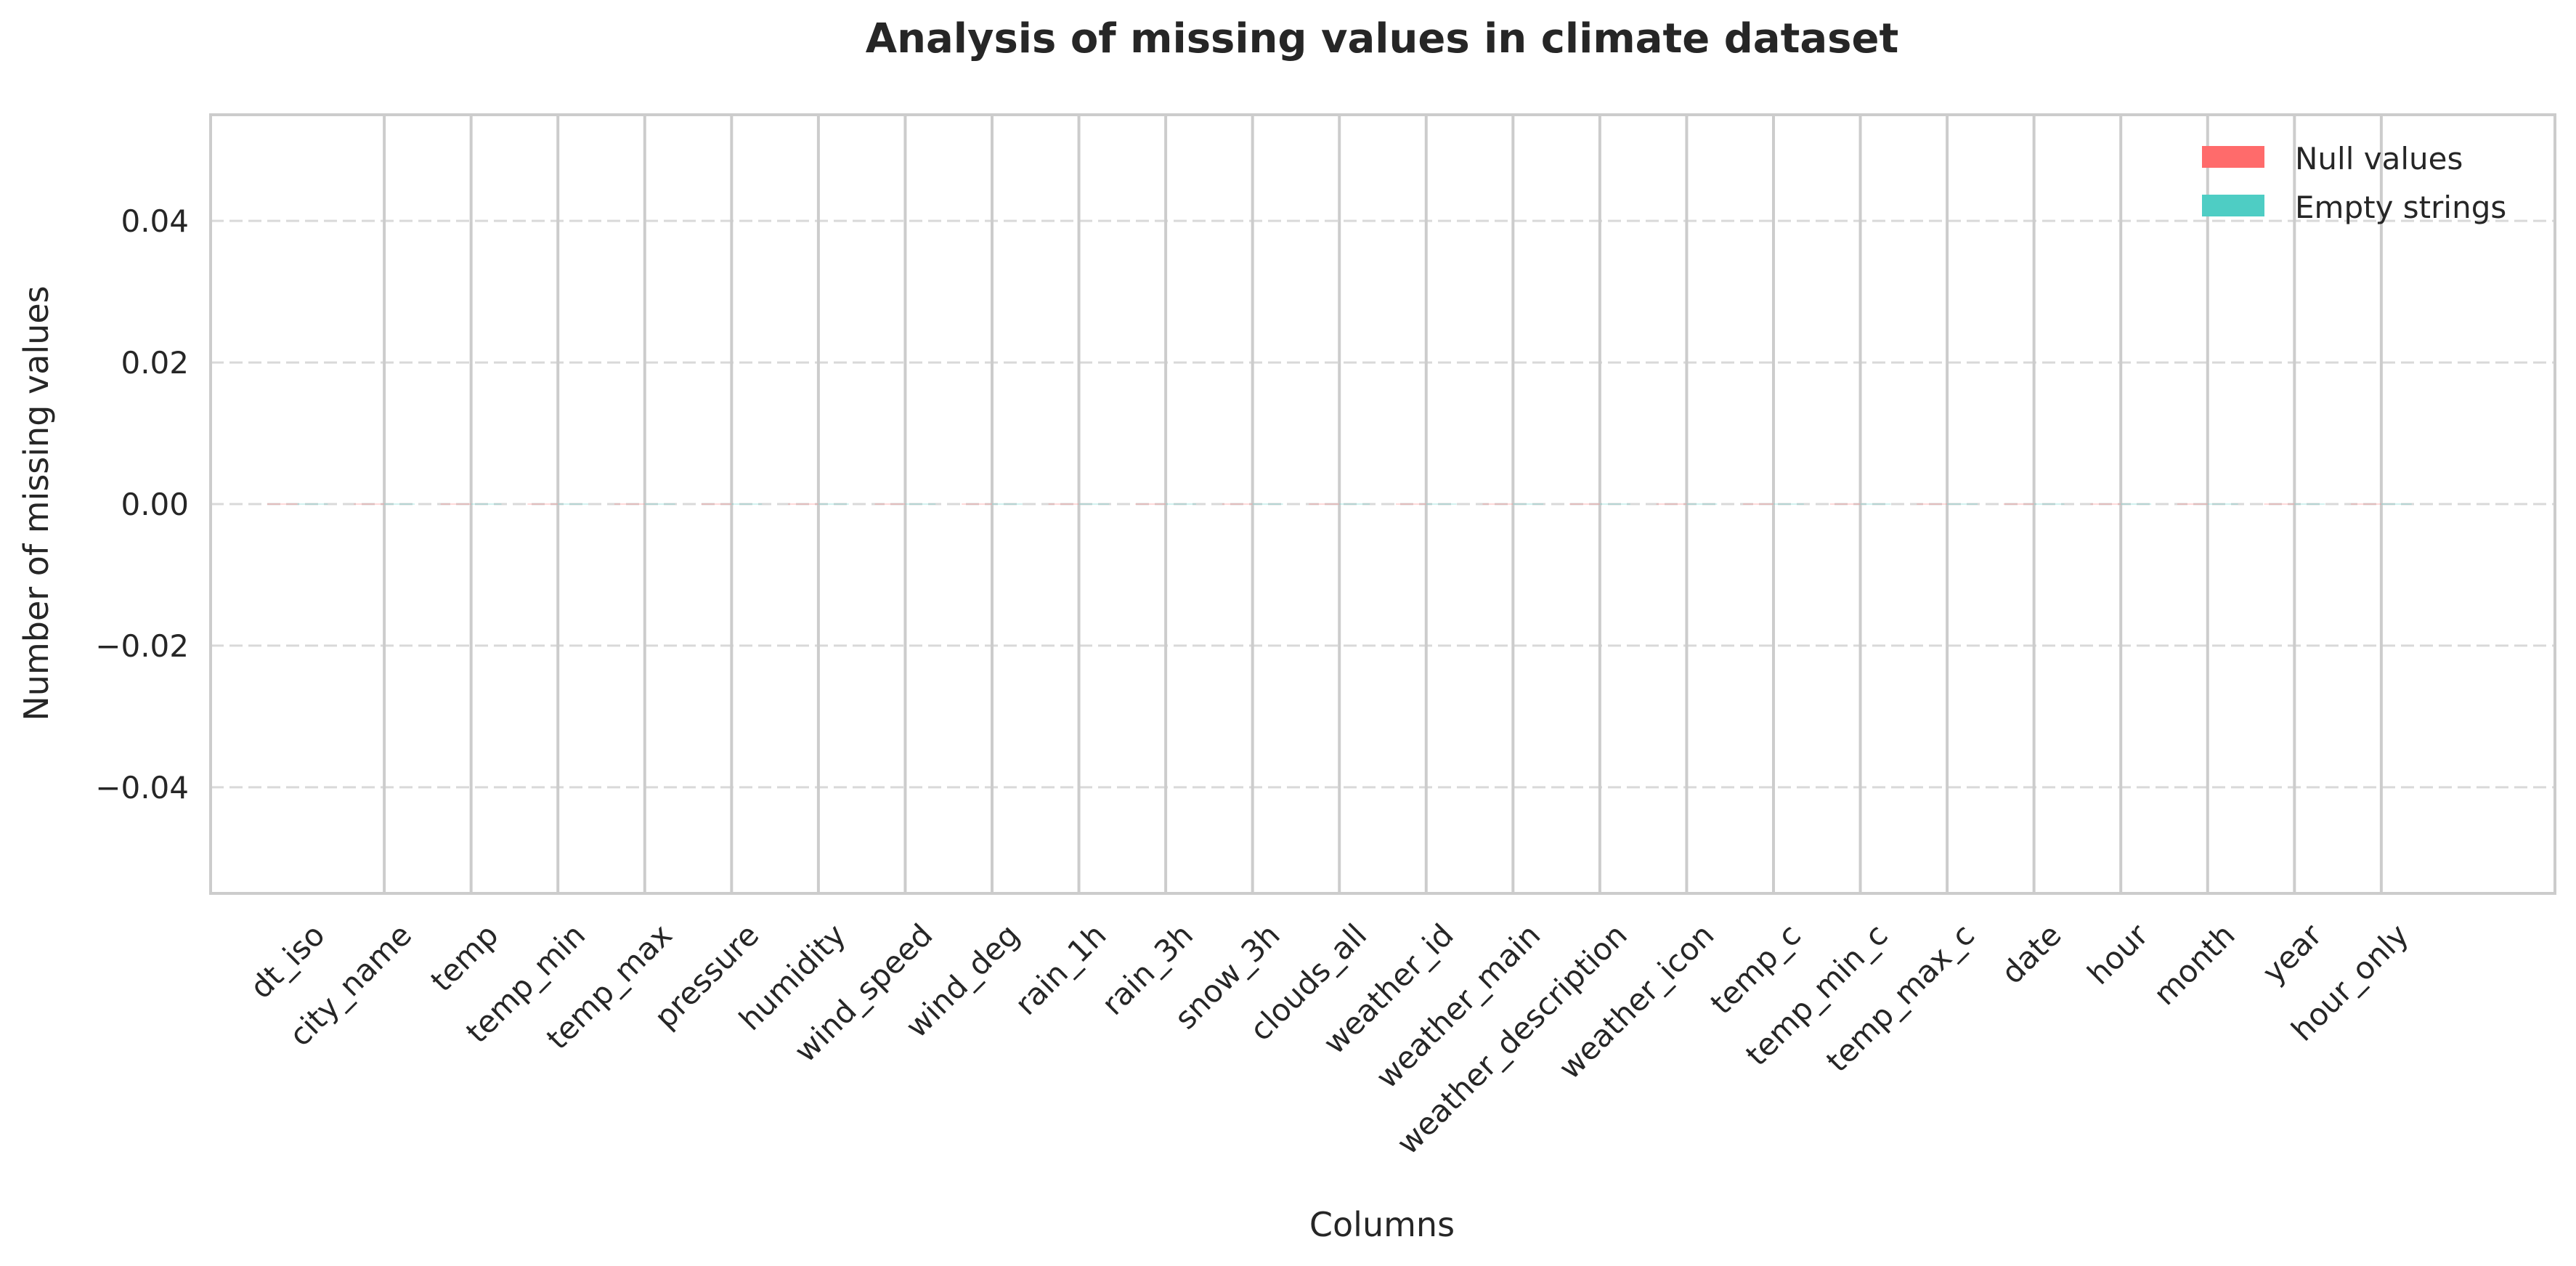  Describe the element at coordinates (142, 646) in the screenshot. I see `y-tick-label: −0.02` at that location.